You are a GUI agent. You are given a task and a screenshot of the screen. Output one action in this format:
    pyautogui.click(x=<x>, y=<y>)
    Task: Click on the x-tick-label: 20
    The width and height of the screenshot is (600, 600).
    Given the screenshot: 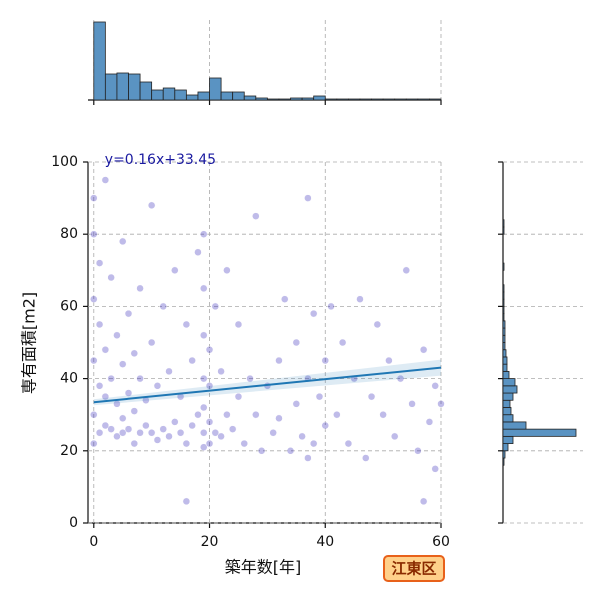 What is the action you would take?
    pyautogui.click(x=210, y=542)
    